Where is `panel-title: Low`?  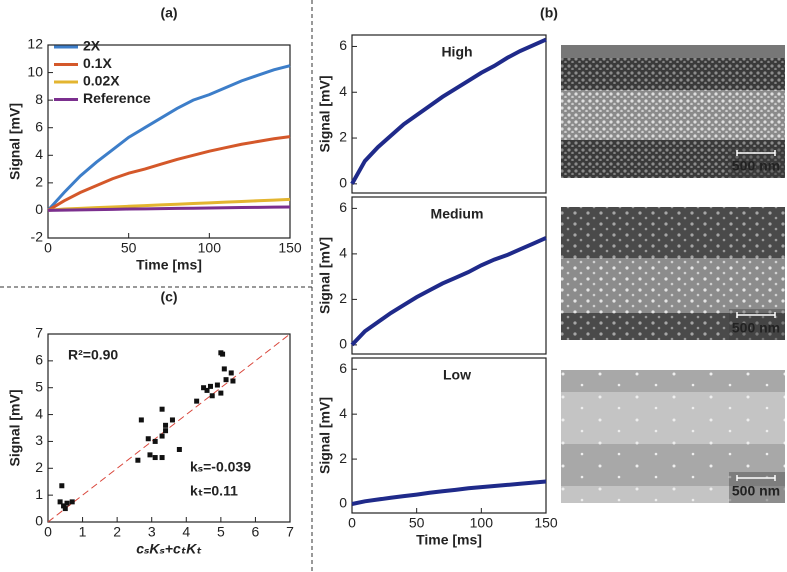 panel-title: Low is located at coordinates (457, 375).